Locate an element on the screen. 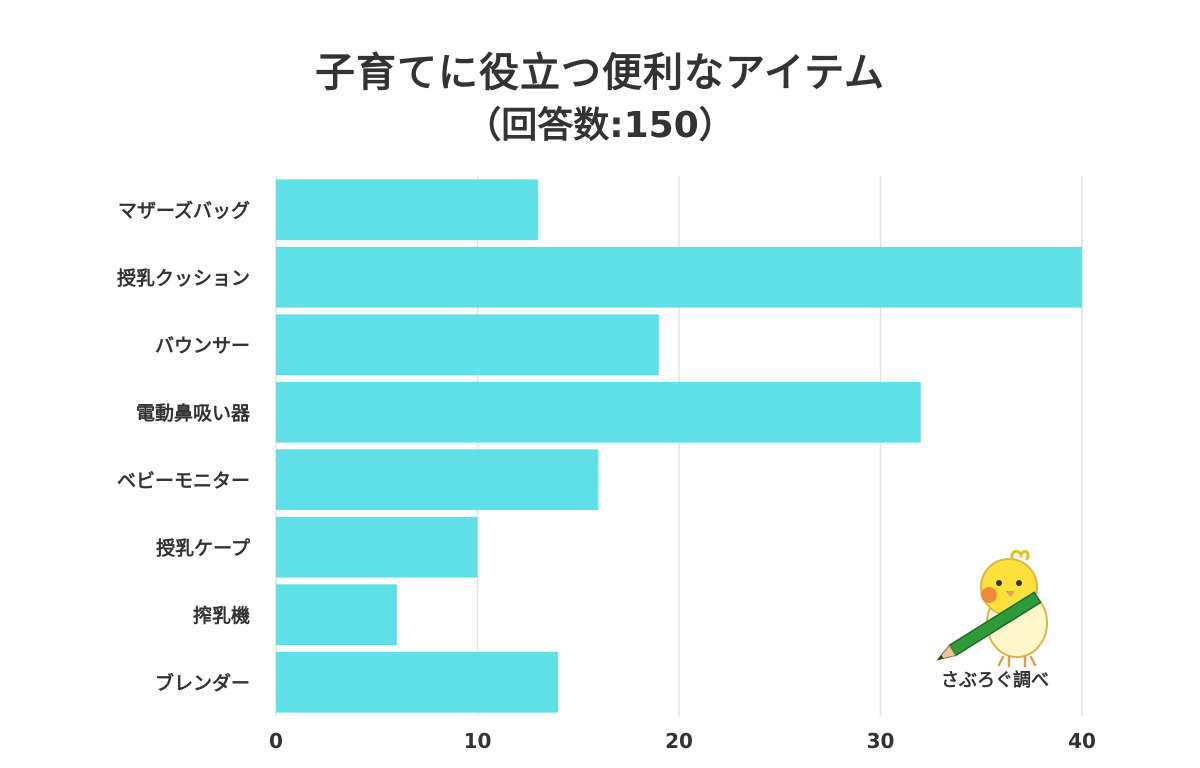  x-tick-label: 40 is located at coordinates (1082, 741).